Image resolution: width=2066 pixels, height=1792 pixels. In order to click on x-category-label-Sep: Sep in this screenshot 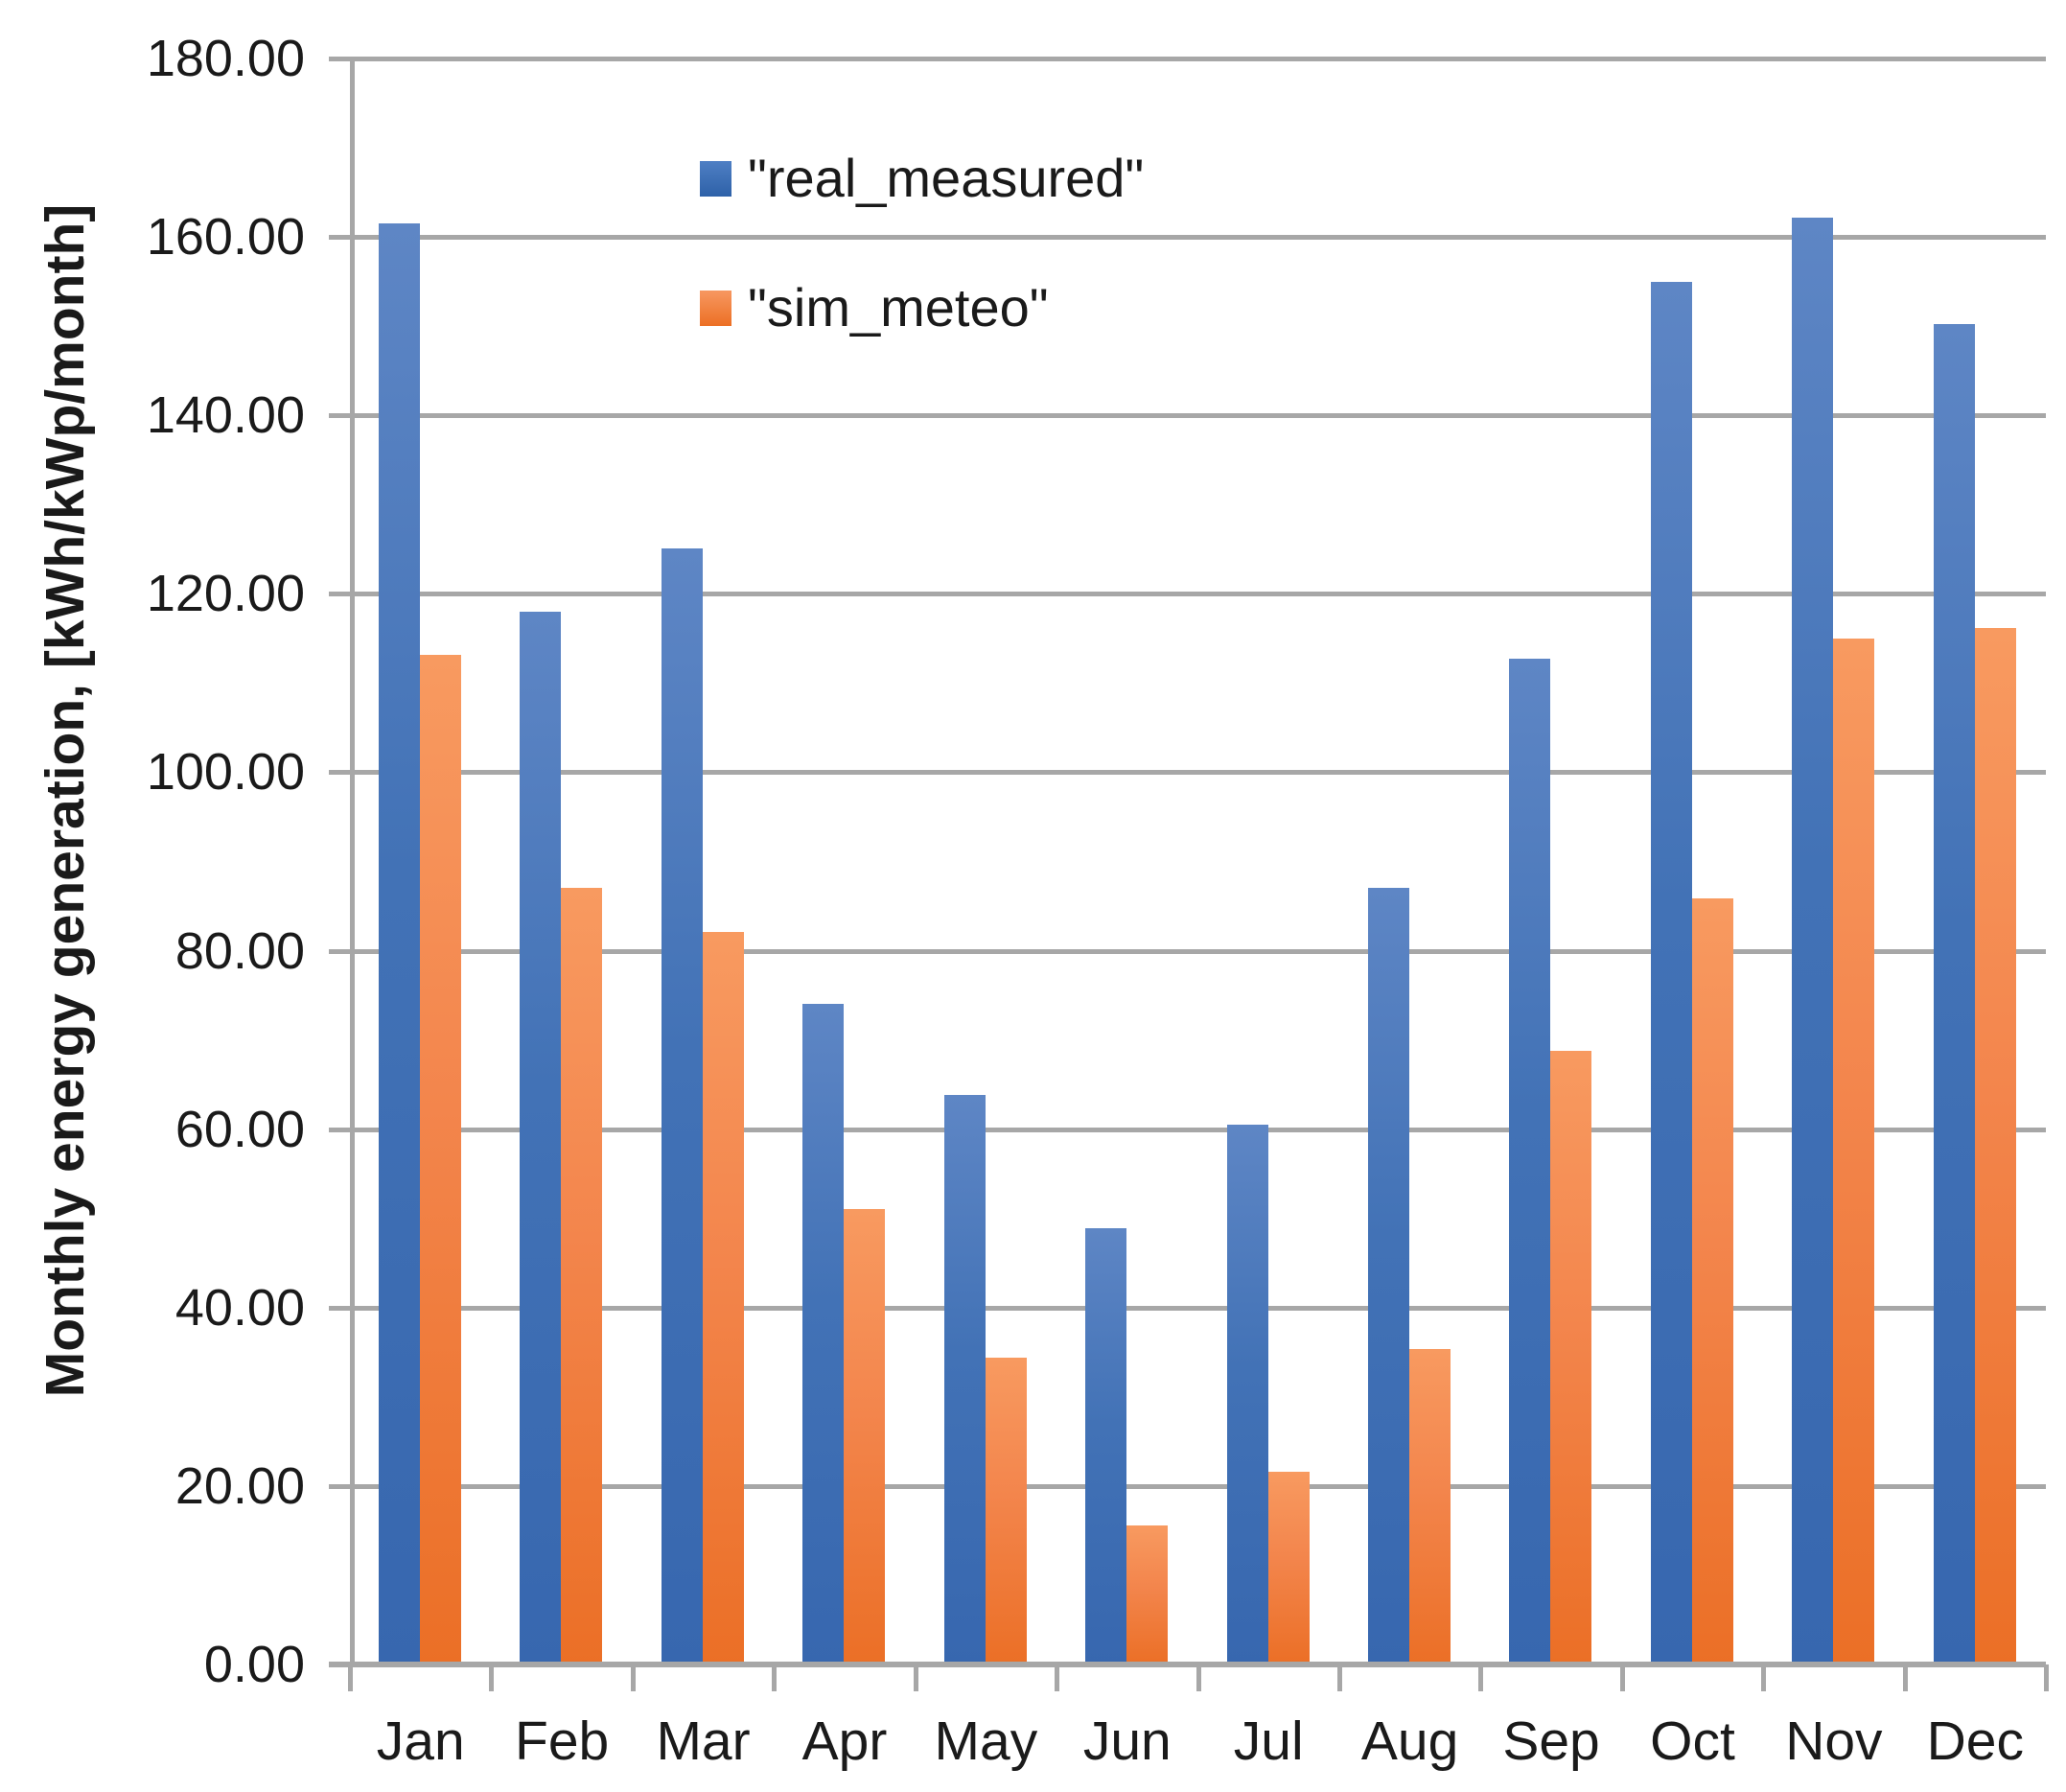, I will do `click(1551, 1741)`.